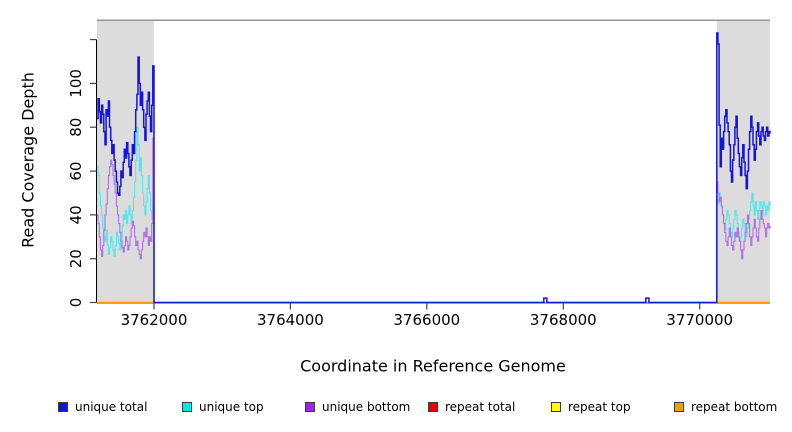 Image resolution: width=792 pixels, height=432 pixels. I want to click on y-tick-label: 100, so click(76, 83).